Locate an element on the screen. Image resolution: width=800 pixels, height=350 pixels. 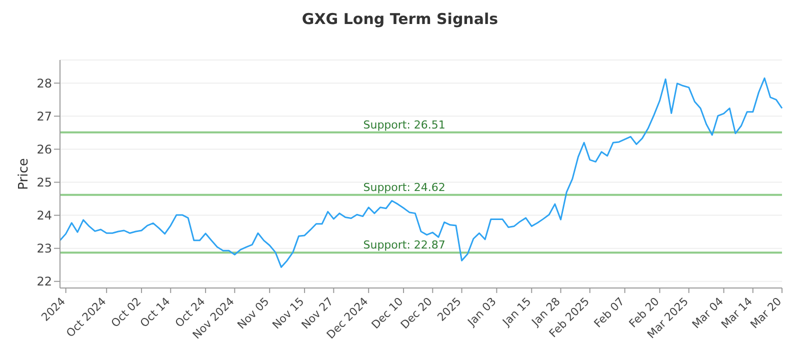
y-tick-label: 26 is located at coordinates (44, 149).